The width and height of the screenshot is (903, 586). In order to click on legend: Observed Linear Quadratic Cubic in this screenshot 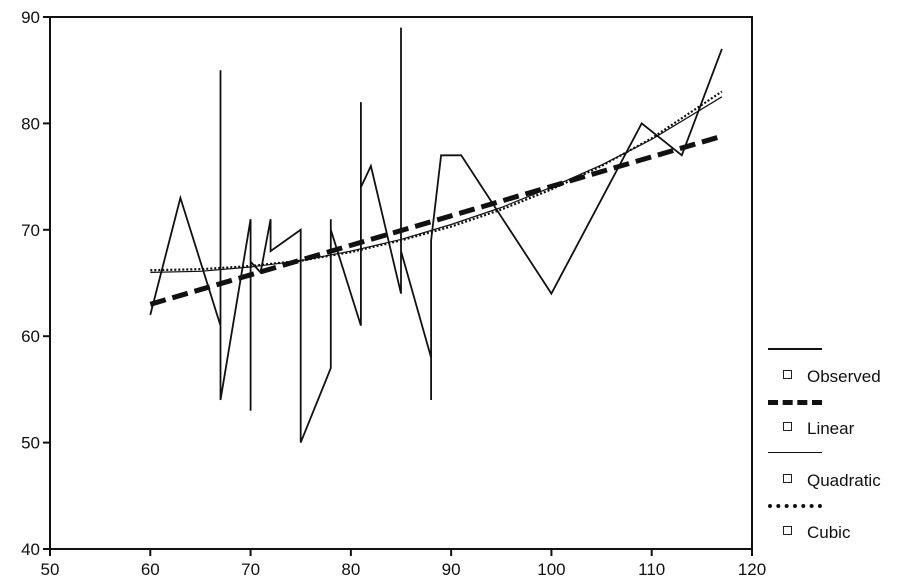, I will do `click(834, 452)`.